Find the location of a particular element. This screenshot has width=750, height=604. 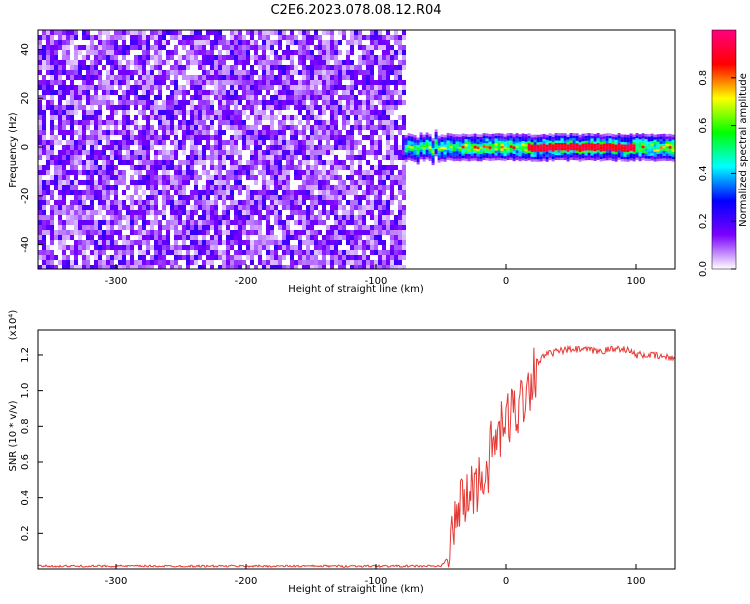

figure-title: C2E6.2023.078.08.12.R04 is located at coordinates (355, 10).